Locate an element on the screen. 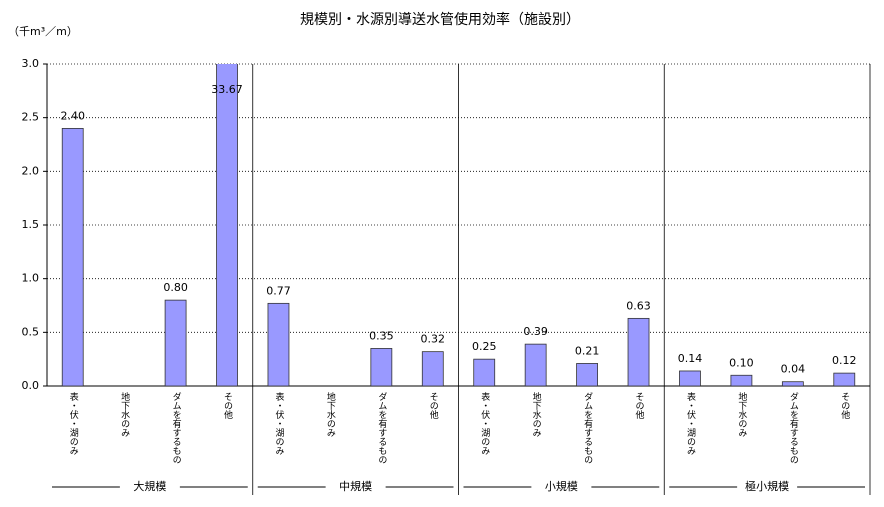 The image size is (884, 507). value-label: 0.04 is located at coordinates (793, 369).